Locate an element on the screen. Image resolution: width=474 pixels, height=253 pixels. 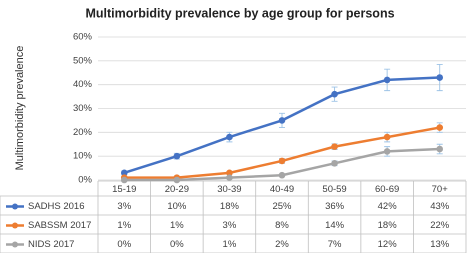
y-tick-label: 10% is located at coordinates (83, 156).